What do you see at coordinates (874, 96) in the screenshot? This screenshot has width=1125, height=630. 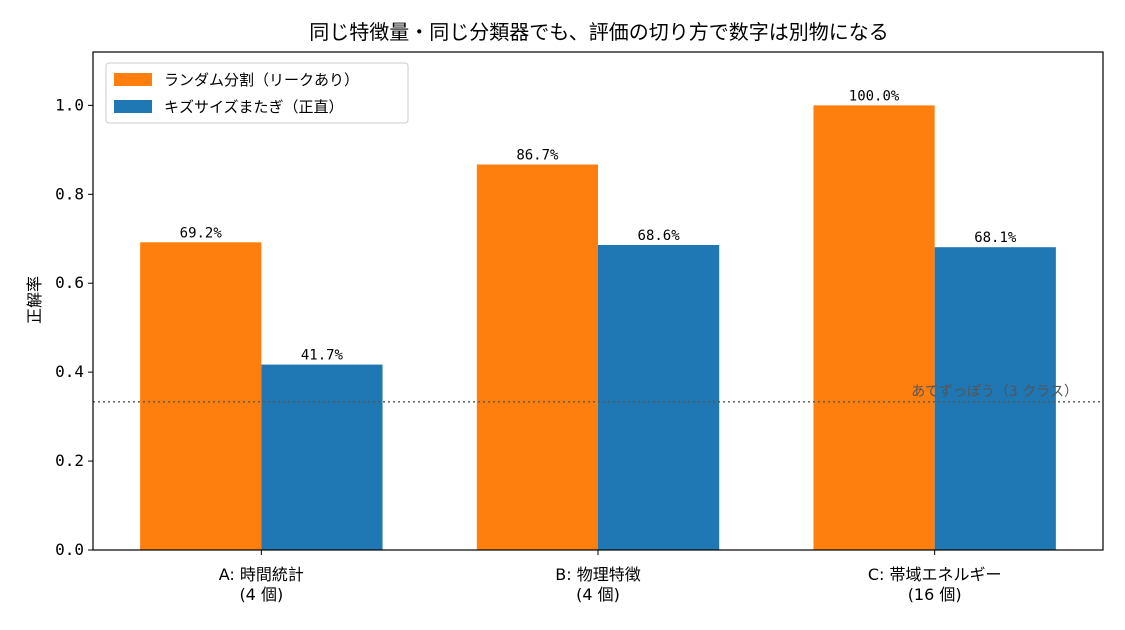 I see `data-label: 100.0%` at bounding box center [874, 96].